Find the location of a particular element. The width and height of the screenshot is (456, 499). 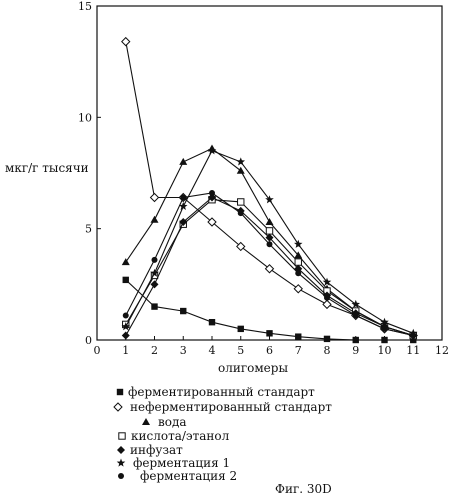

legend-item: ферментированный стандарт is located at coordinates (215, 392).